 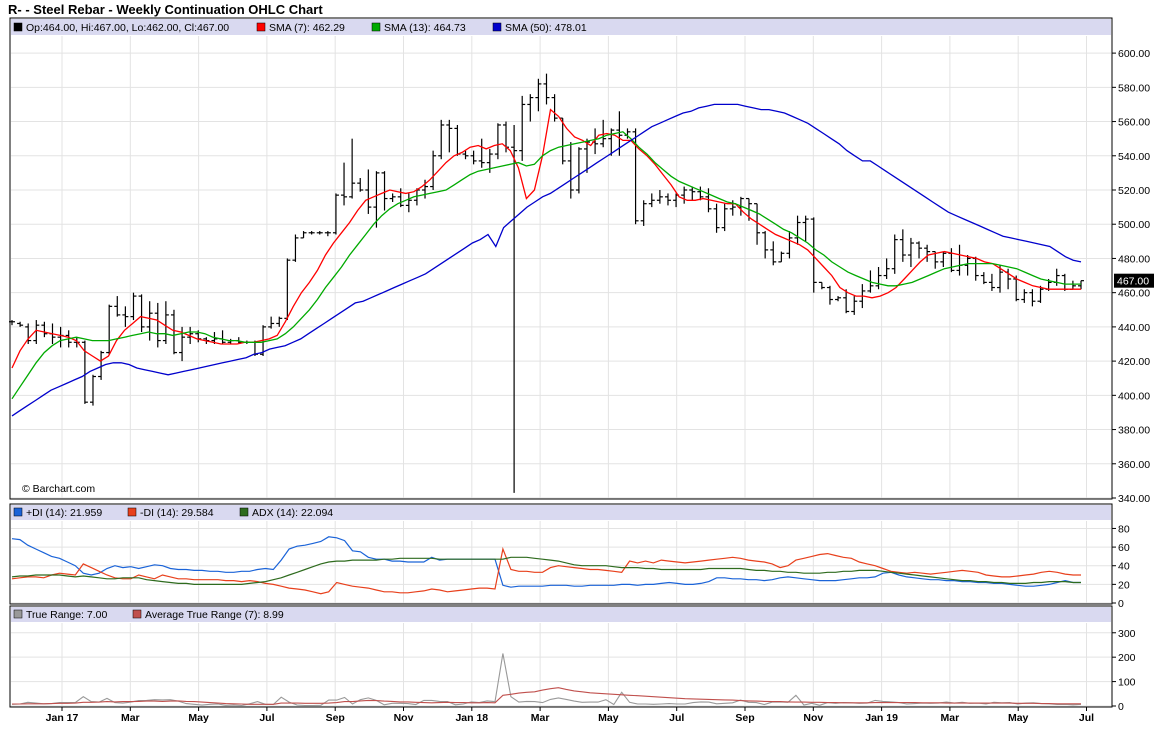 What do you see at coordinates (214, 615) in the screenshot?
I see `legend-label: Average True Range (7): 8.99` at bounding box center [214, 615].